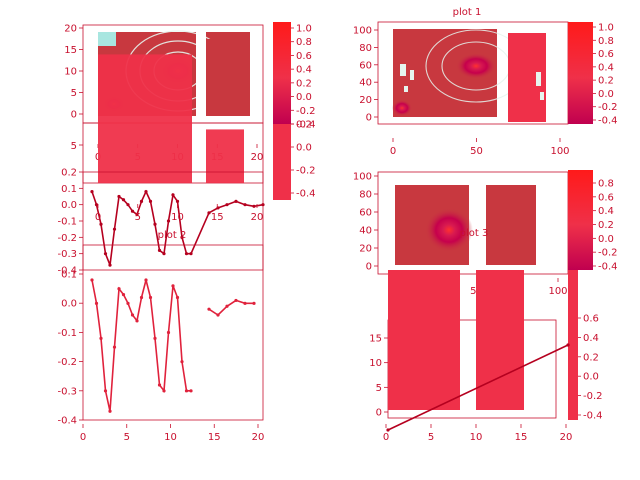 This screenshot has width=640, height=480. I want to click on cbar-tl-tick-label: 0.8, so click(304, 42).